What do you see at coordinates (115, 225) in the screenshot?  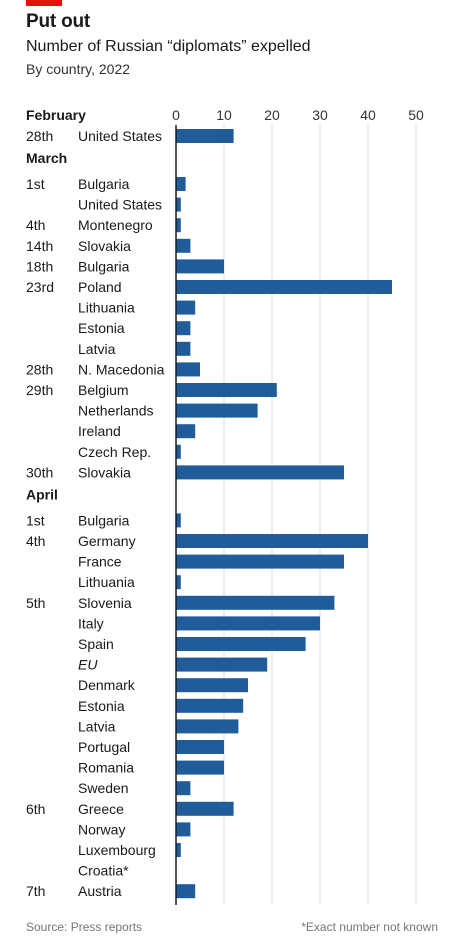 I see `country-label: Montenegro` at bounding box center [115, 225].